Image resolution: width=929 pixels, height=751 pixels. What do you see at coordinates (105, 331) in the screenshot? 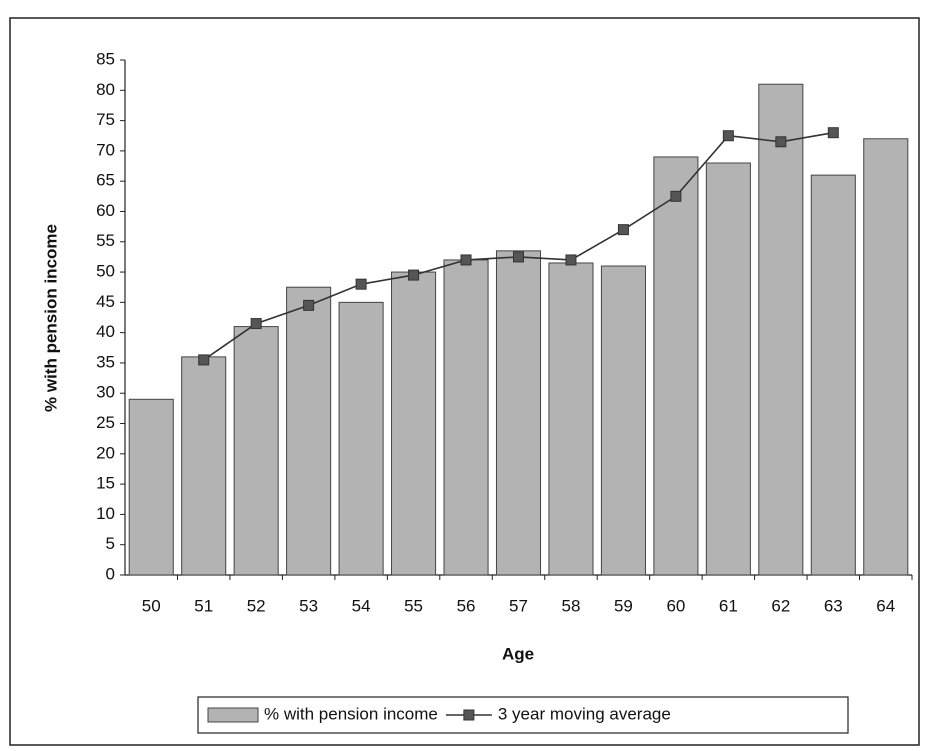
I see `y-tick-label: 40` at bounding box center [105, 331].